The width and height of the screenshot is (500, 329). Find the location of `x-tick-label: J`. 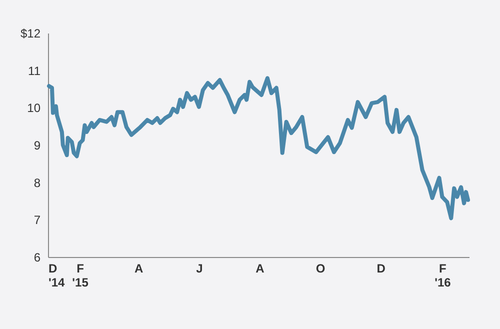

x-tick-label: J is located at coordinates (199, 269).